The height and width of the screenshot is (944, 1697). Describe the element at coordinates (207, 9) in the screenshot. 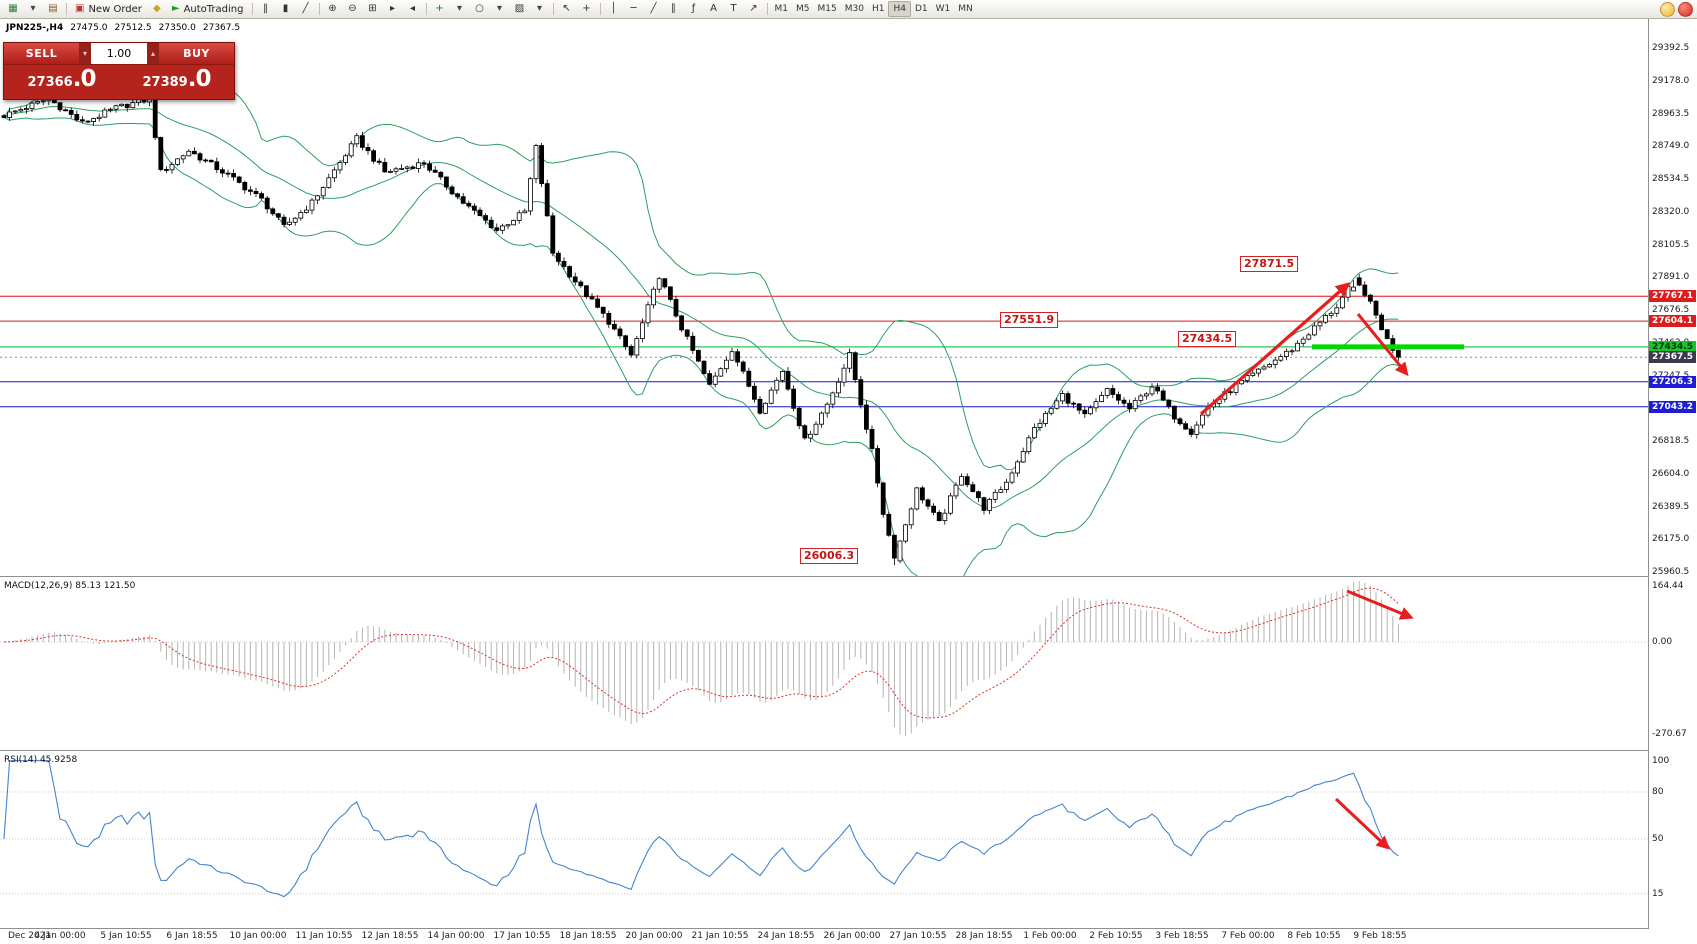

I see `autotrading-button: ► AutoTrading` at that location.